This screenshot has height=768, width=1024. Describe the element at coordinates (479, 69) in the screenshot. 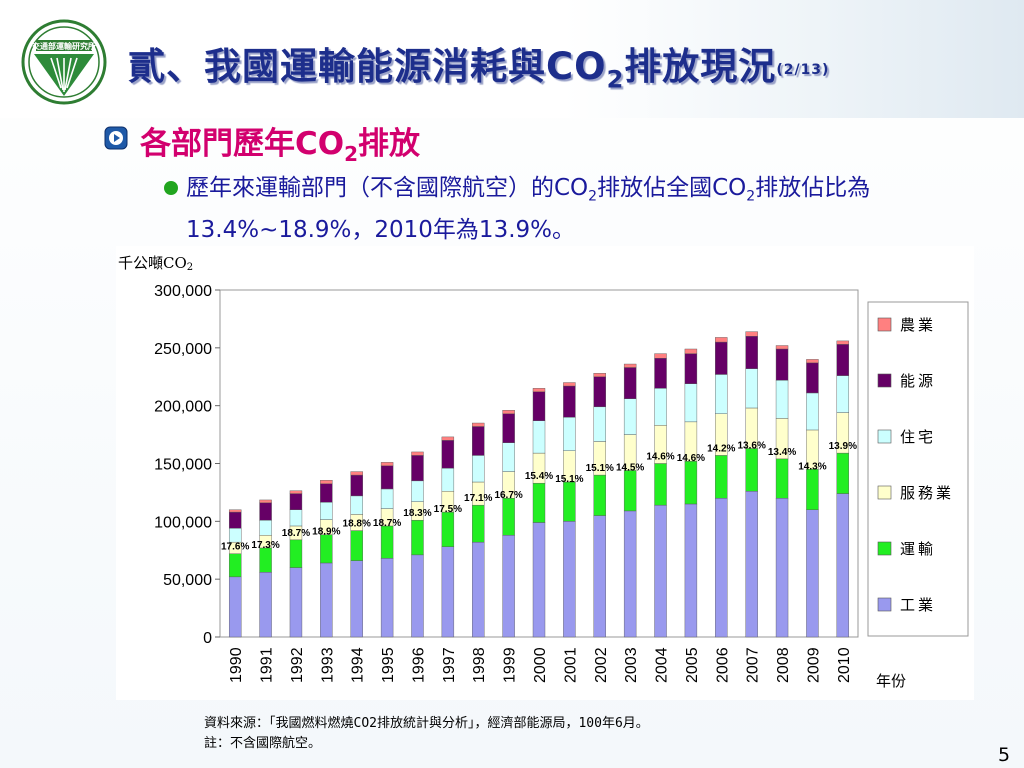

I see `page-title: 貳、我國運輸能源消耗與CO2排放現況(2/13)` at that location.